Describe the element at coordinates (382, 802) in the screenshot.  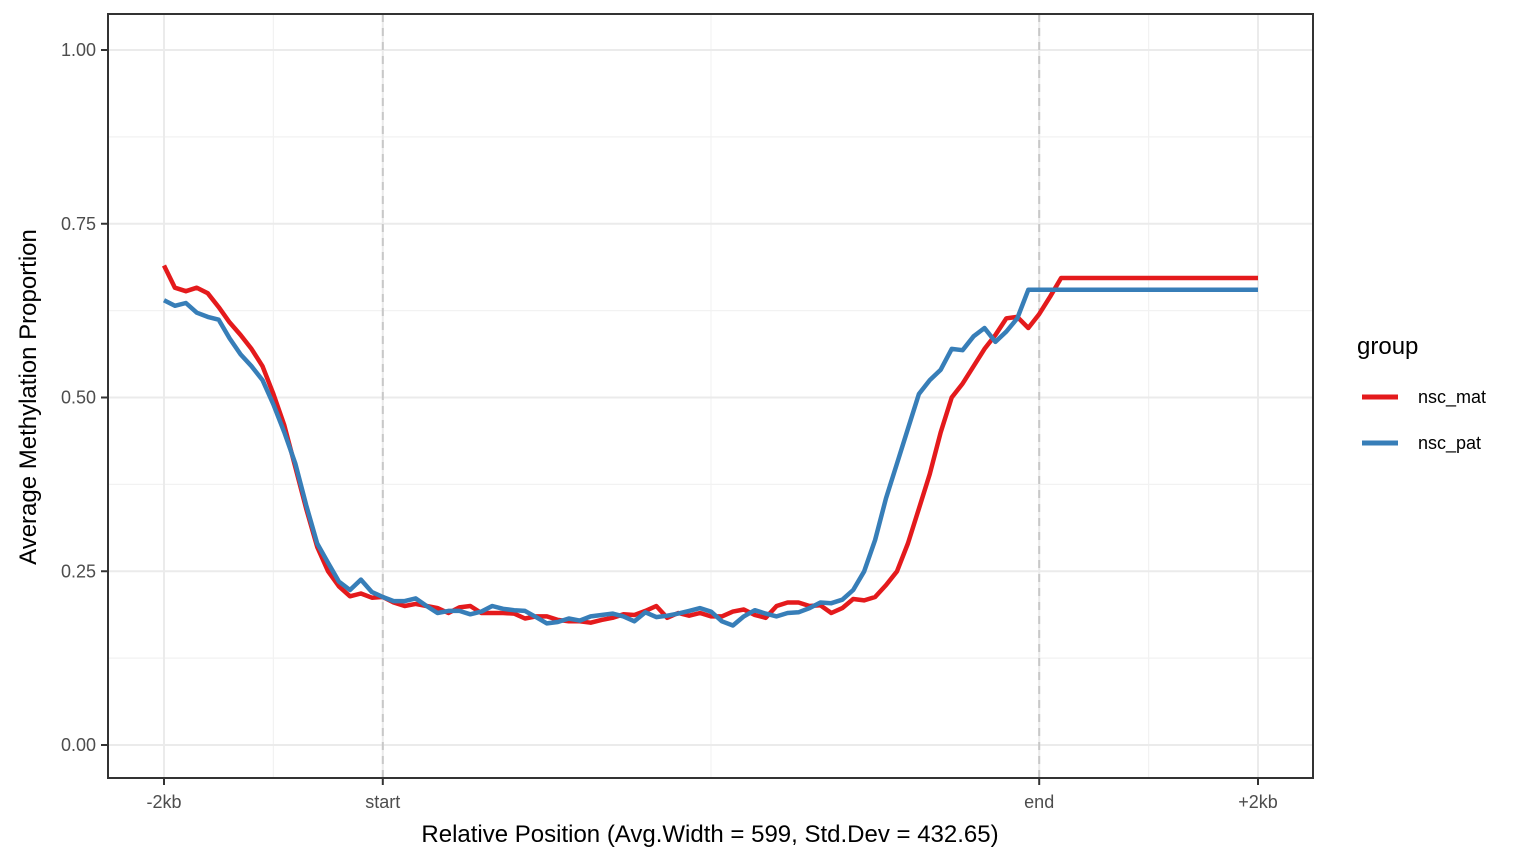
I see `x-tick-label: start` at that location.